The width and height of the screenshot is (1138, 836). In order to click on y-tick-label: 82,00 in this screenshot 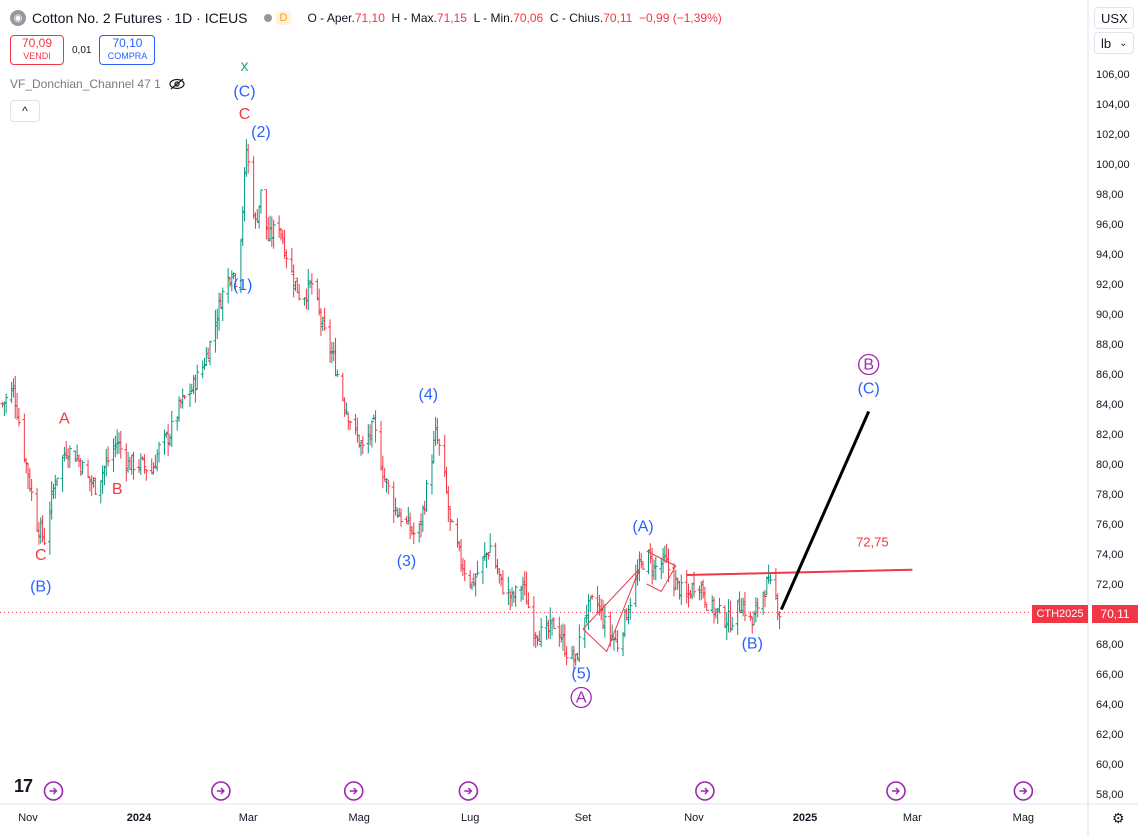, I will do `click(1110, 435)`.